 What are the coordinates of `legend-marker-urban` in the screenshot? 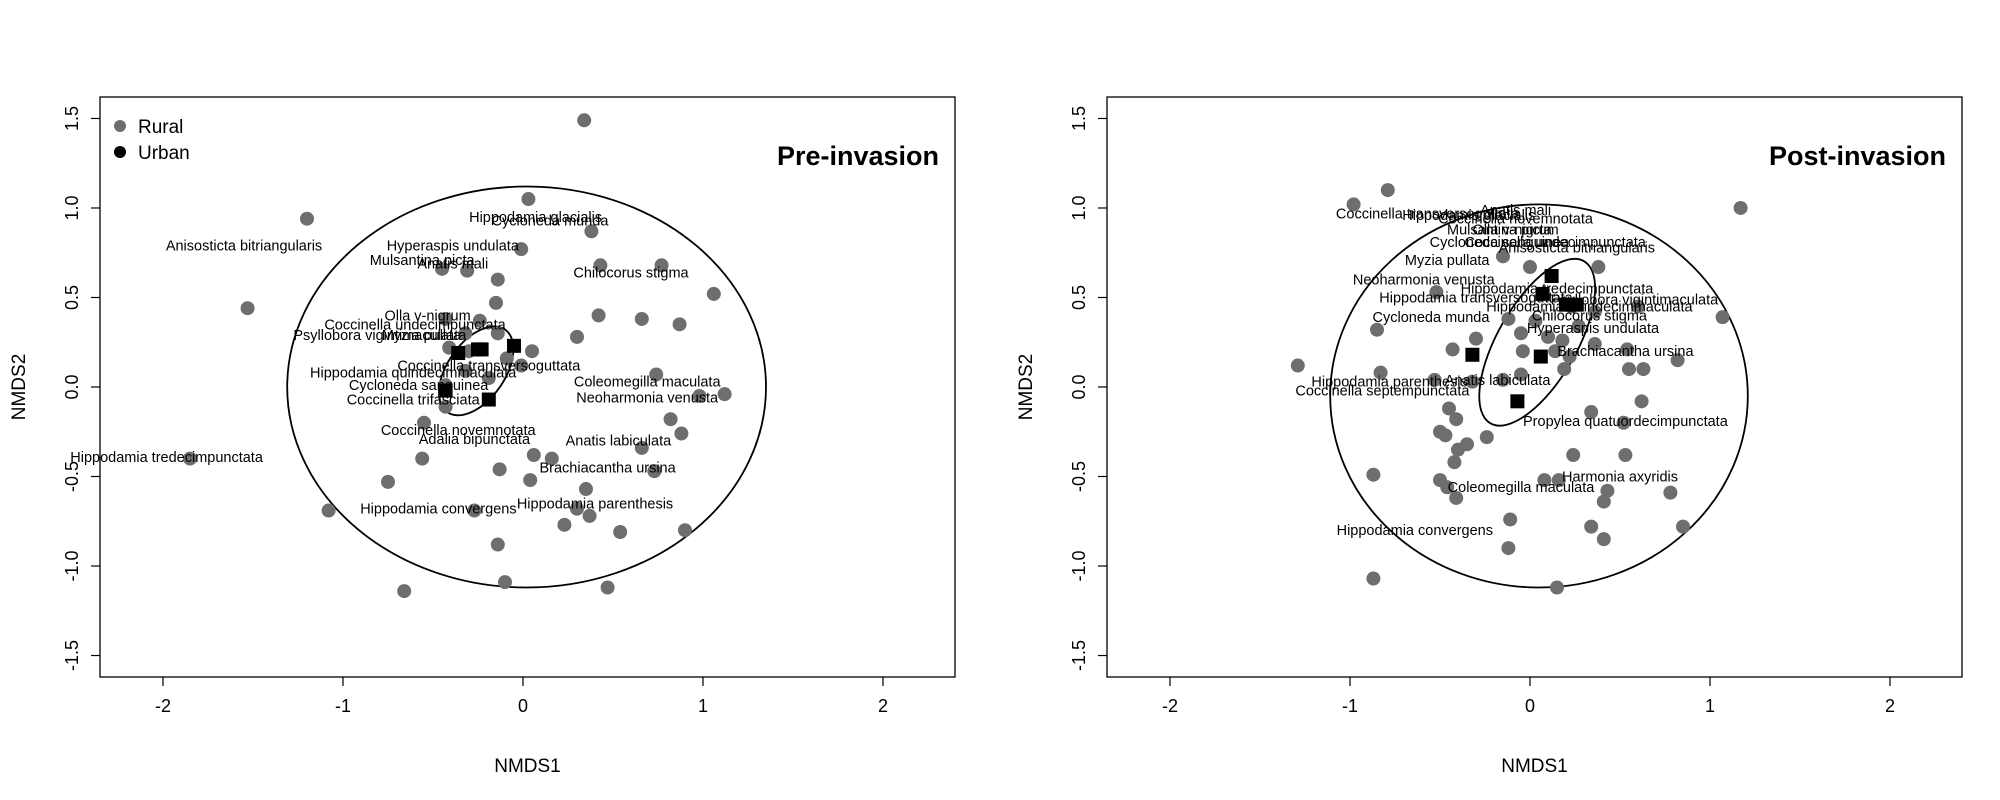 It's located at (120, 152).